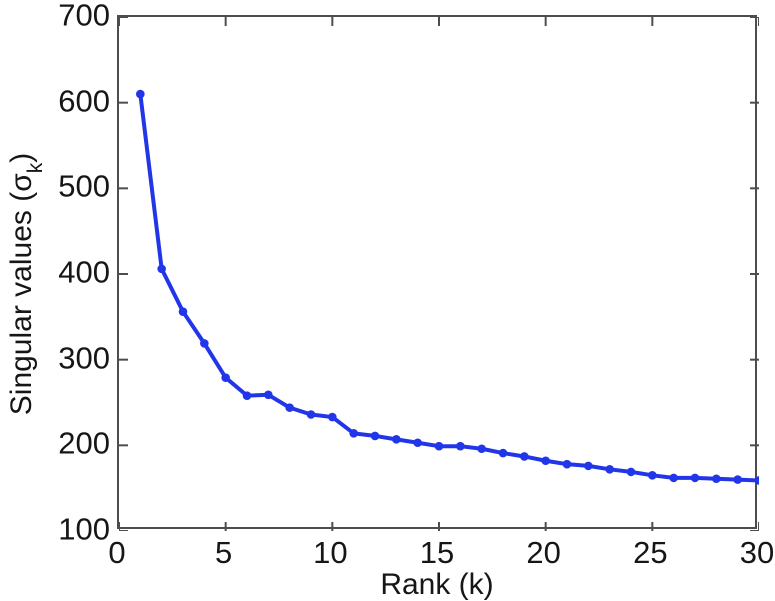  Describe the element at coordinates (84, 529) in the screenshot. I see `y-tick-label: 100` at that location.